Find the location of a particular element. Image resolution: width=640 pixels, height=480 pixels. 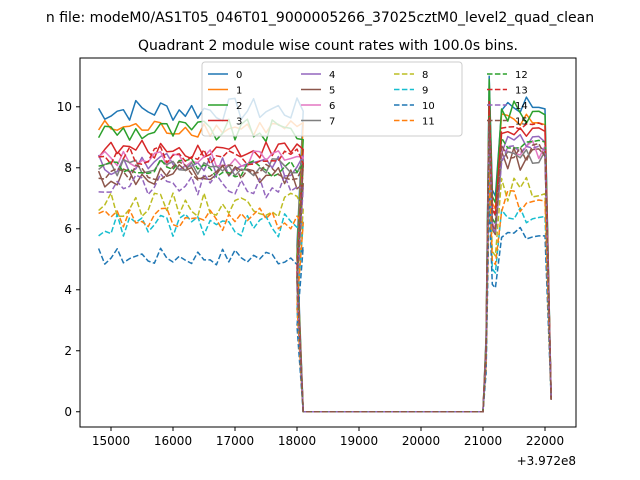

x-tick-label: 22000 is located at coordinates (545, 441).